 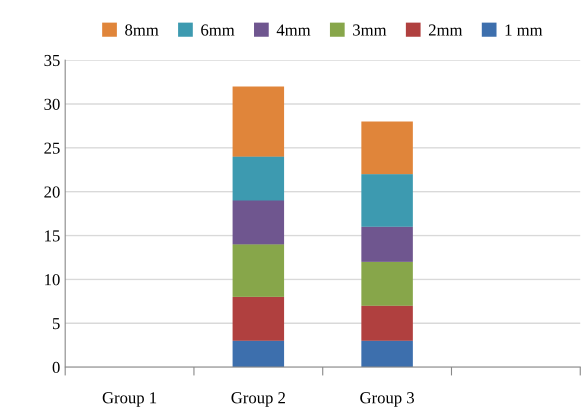 I want to click on x-tick-label: Group 1, so click(x=129, y=399).